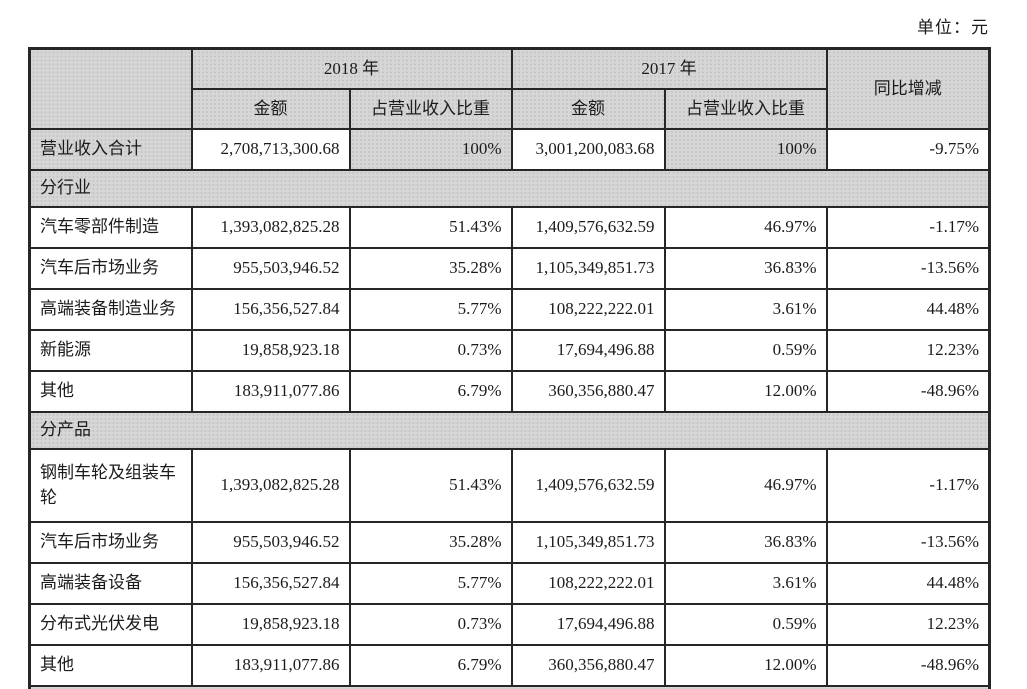  Describe the element at coordinates (110, 583) in the screenshot. I see `row-label-cell: 高端装备设备` at that location.